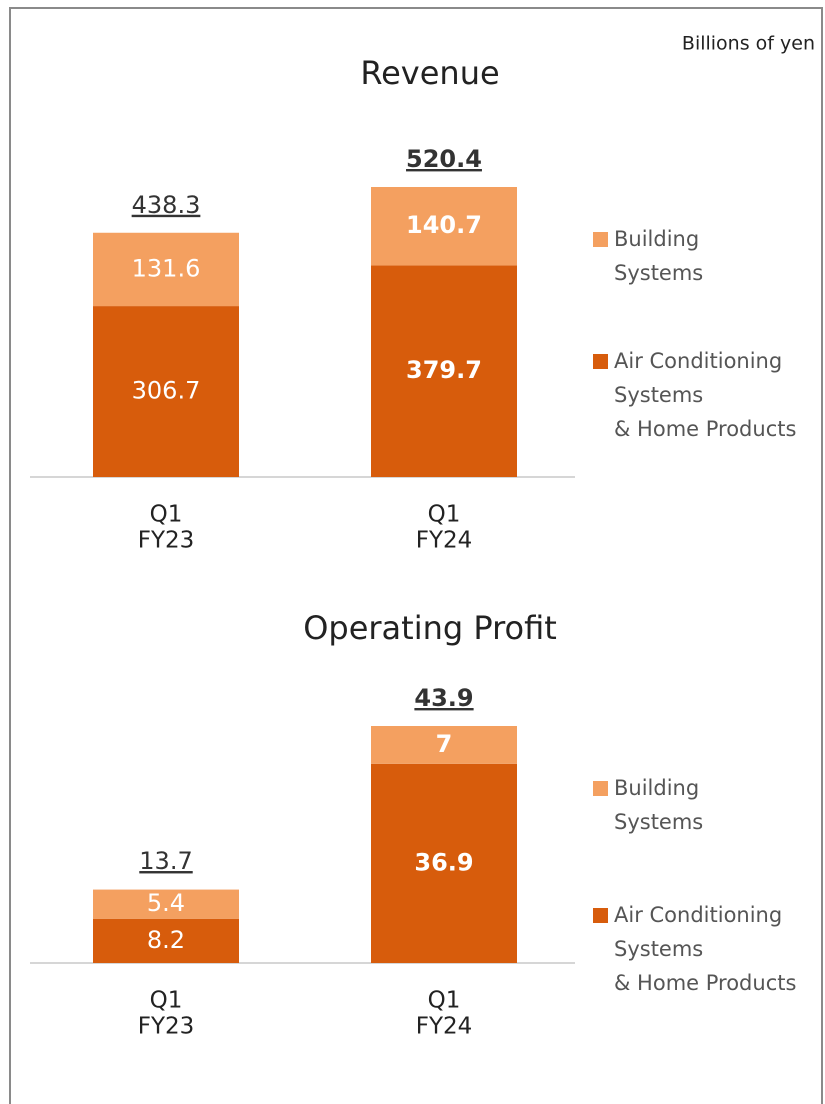 This screenshot has width=825, height=1104. I want to click on value-label: 140.7, so click(444, 225).